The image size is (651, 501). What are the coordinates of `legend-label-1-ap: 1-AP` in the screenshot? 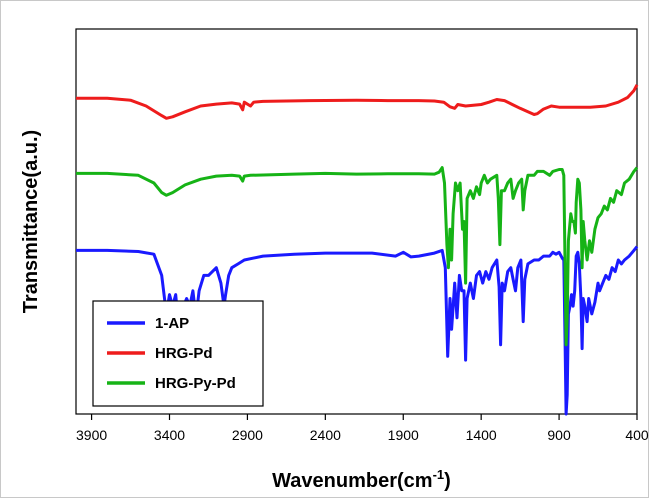 It's located at (172, 323).